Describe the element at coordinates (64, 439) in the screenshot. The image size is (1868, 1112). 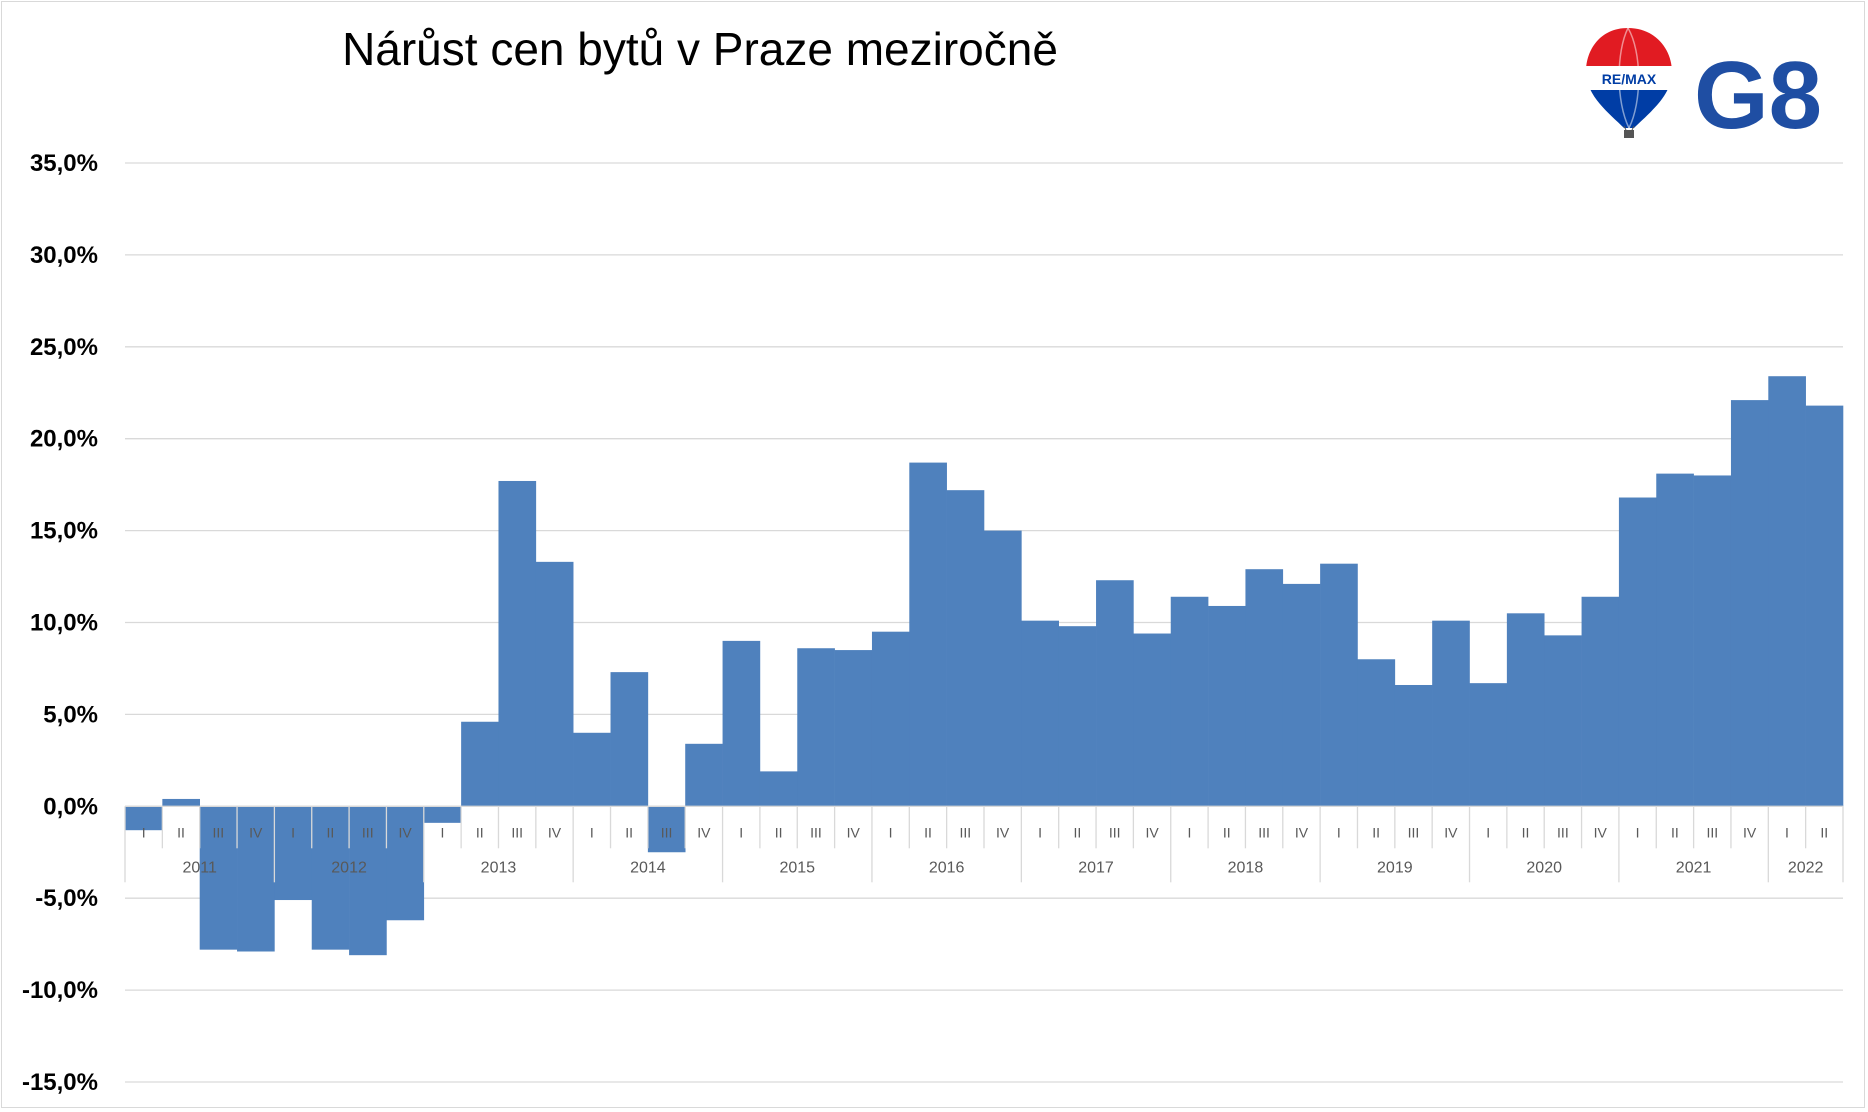
I see `y-tick-label: 20,0%` at that location.